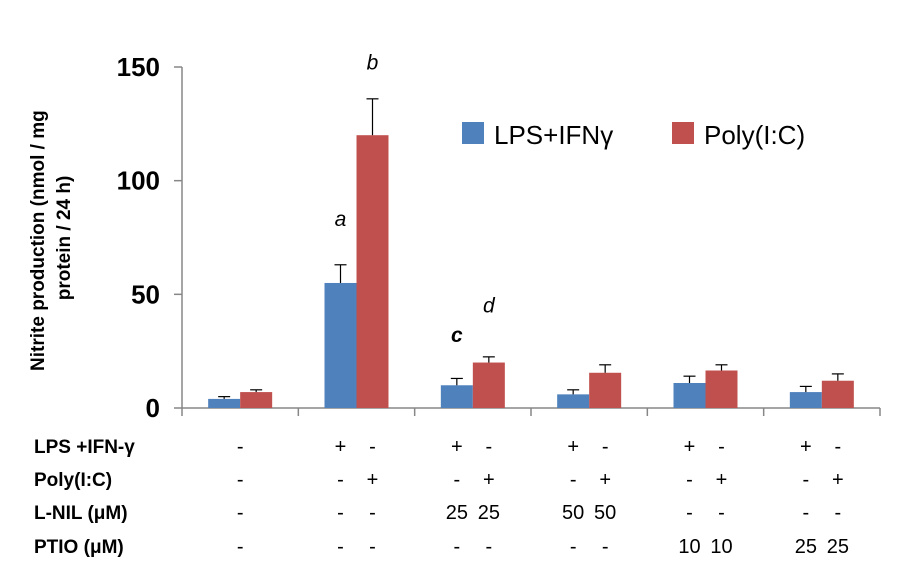 This screenshot has width=900, height=577. What do you see at coordinates (138, 181) in the screenshot?
I see `y-tick-label: 100` at bounding box center [138, 181].